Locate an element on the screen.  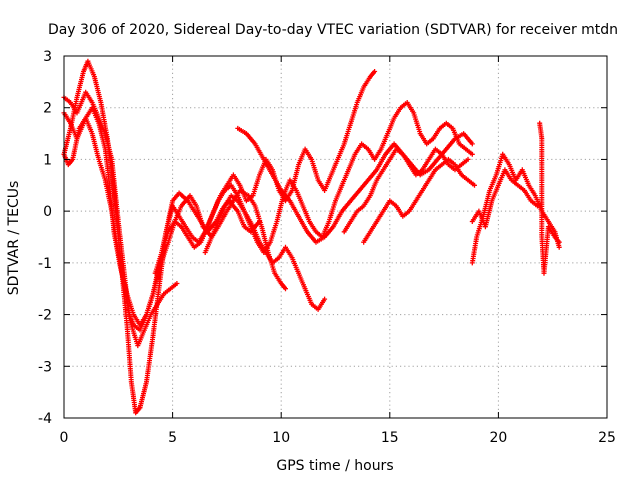
y-tick-label: -3 is located at coordinates (45, 367).